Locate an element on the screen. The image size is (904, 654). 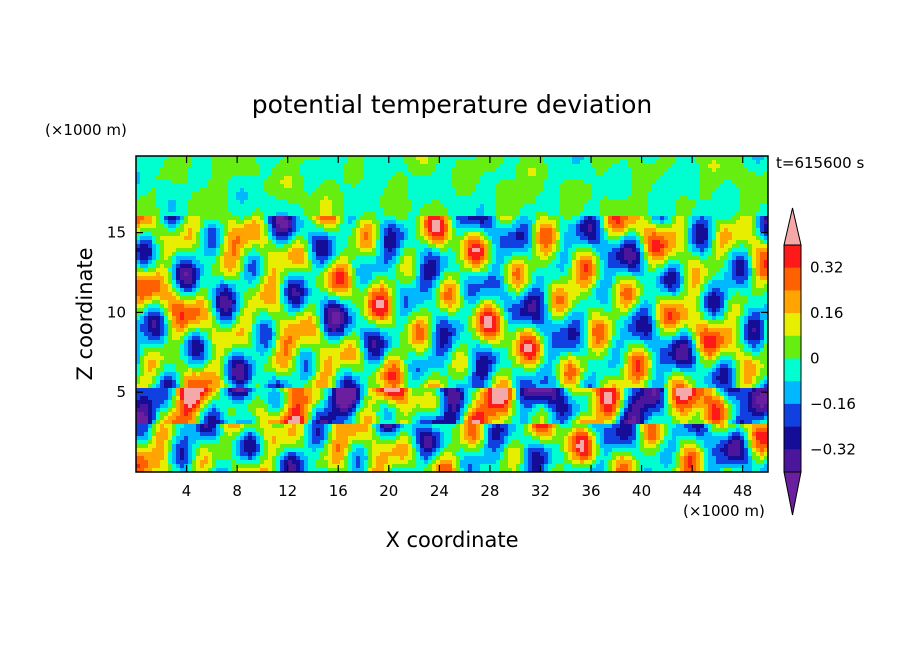
colorbar-tick-label: 0.16 is located at coordinates (826, 313).